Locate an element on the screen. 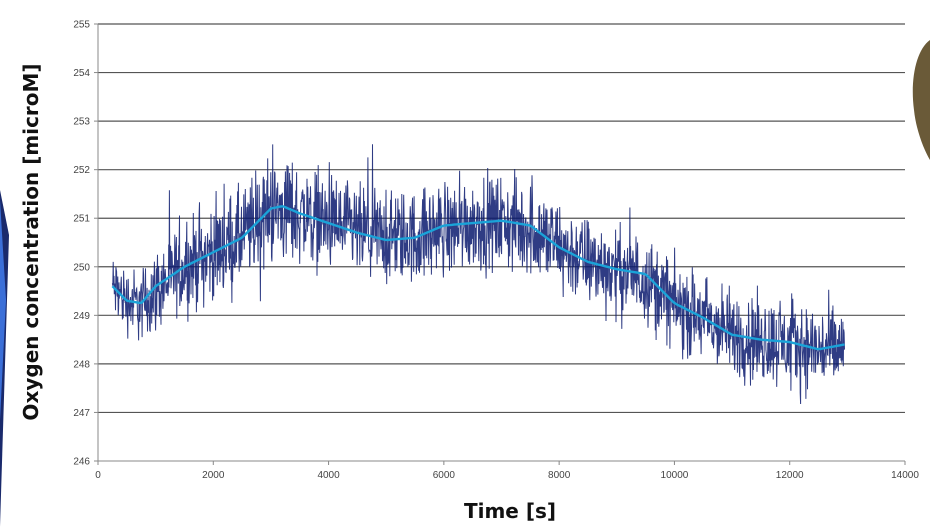 This screenshot has width=930, height=527. y-tick-label: 251 is located at coordinates (81, 219).